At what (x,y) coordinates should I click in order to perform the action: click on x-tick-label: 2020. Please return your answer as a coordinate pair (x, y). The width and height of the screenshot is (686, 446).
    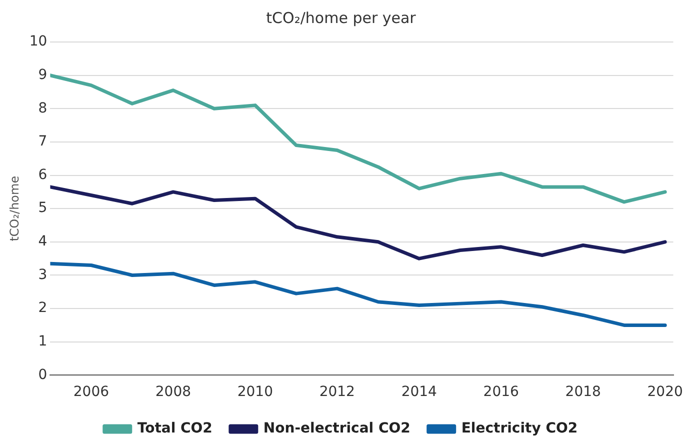
    Looking at the image, I should click on (665, 392).